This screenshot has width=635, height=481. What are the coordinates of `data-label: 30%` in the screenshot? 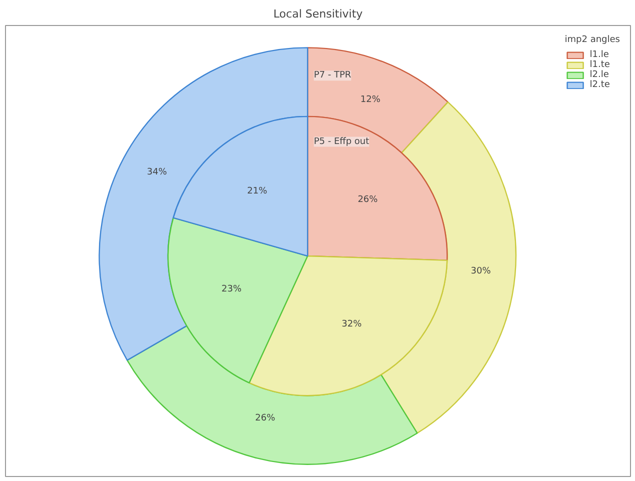 It's located at (481, 271).